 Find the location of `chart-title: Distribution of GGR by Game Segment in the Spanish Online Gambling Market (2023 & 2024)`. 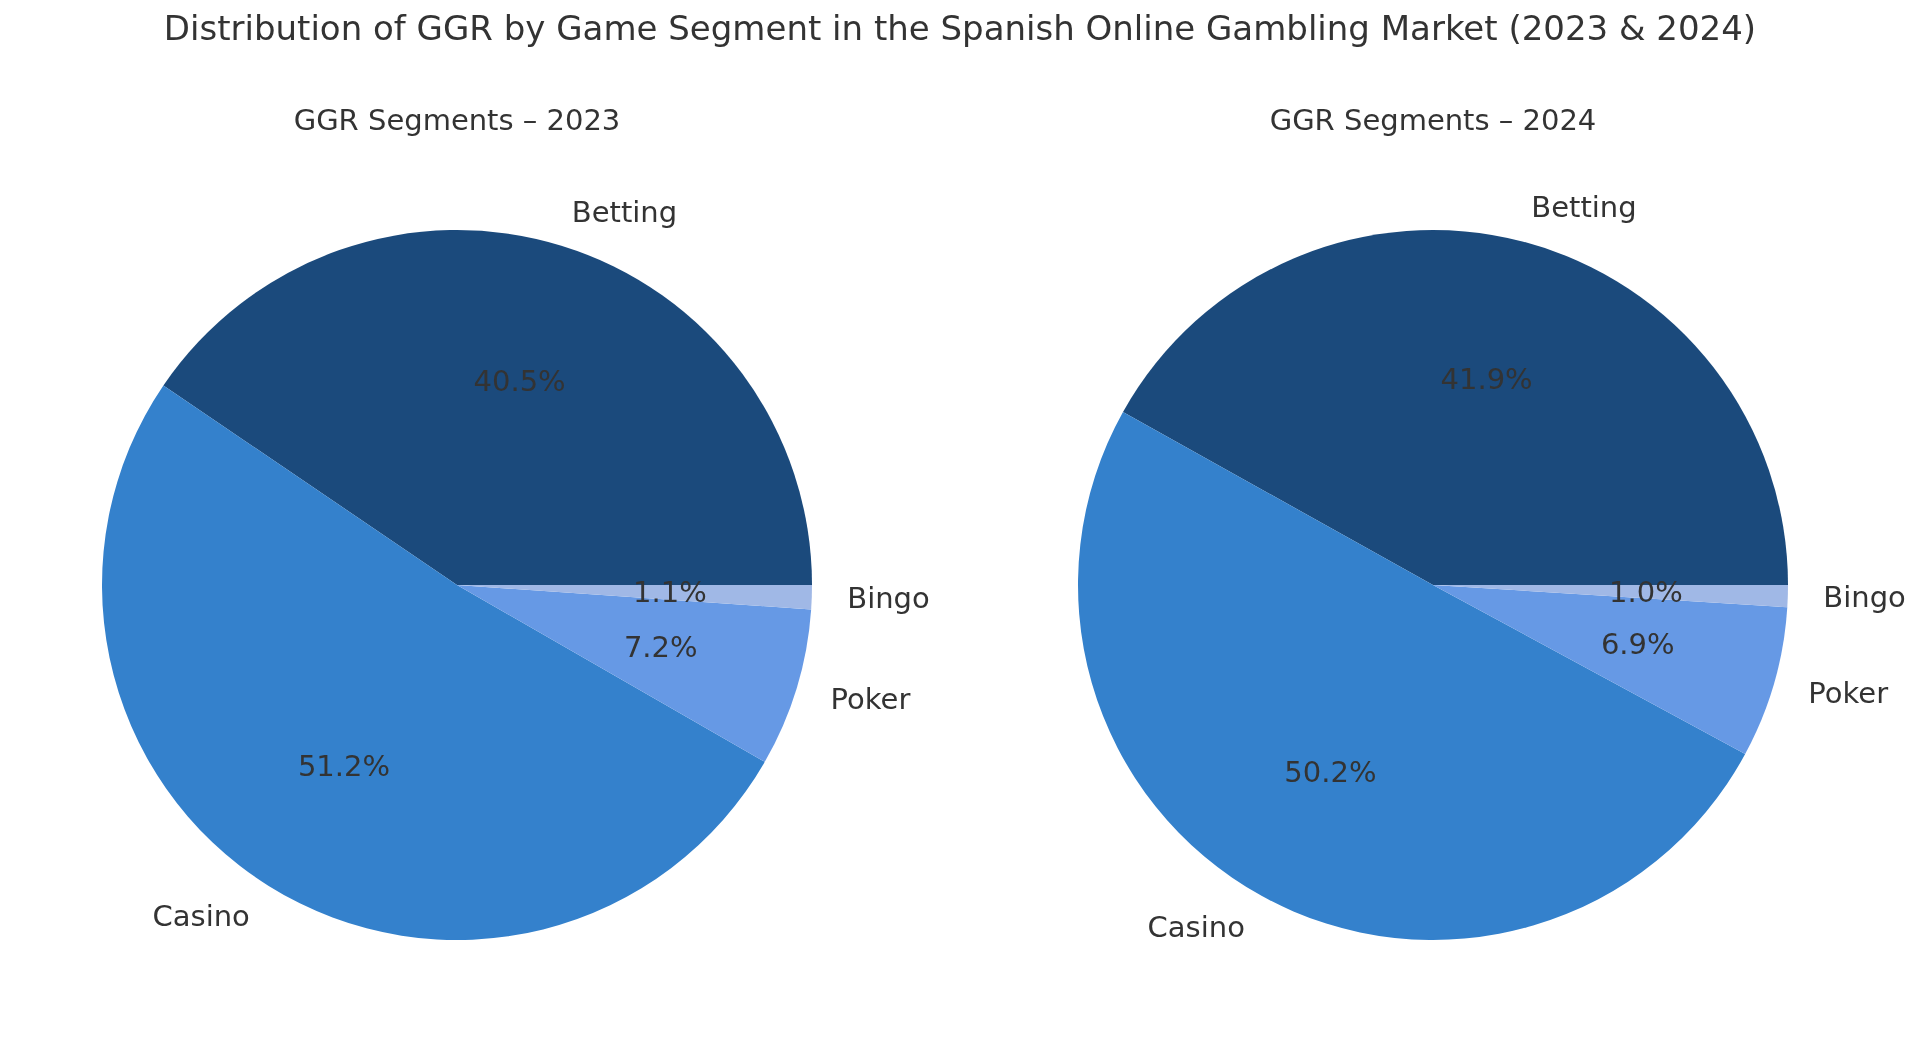

chart-title: Distribution of GGR by Game Segment in the Spanish Online Gambling Market (2023 & 2024) is located at coordinates (960, 28).